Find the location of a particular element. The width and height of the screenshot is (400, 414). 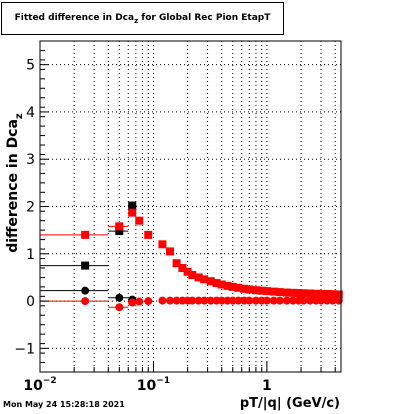

x-axis-label: pT/|q| (GeV/c) is located at coordinates (289, 403).